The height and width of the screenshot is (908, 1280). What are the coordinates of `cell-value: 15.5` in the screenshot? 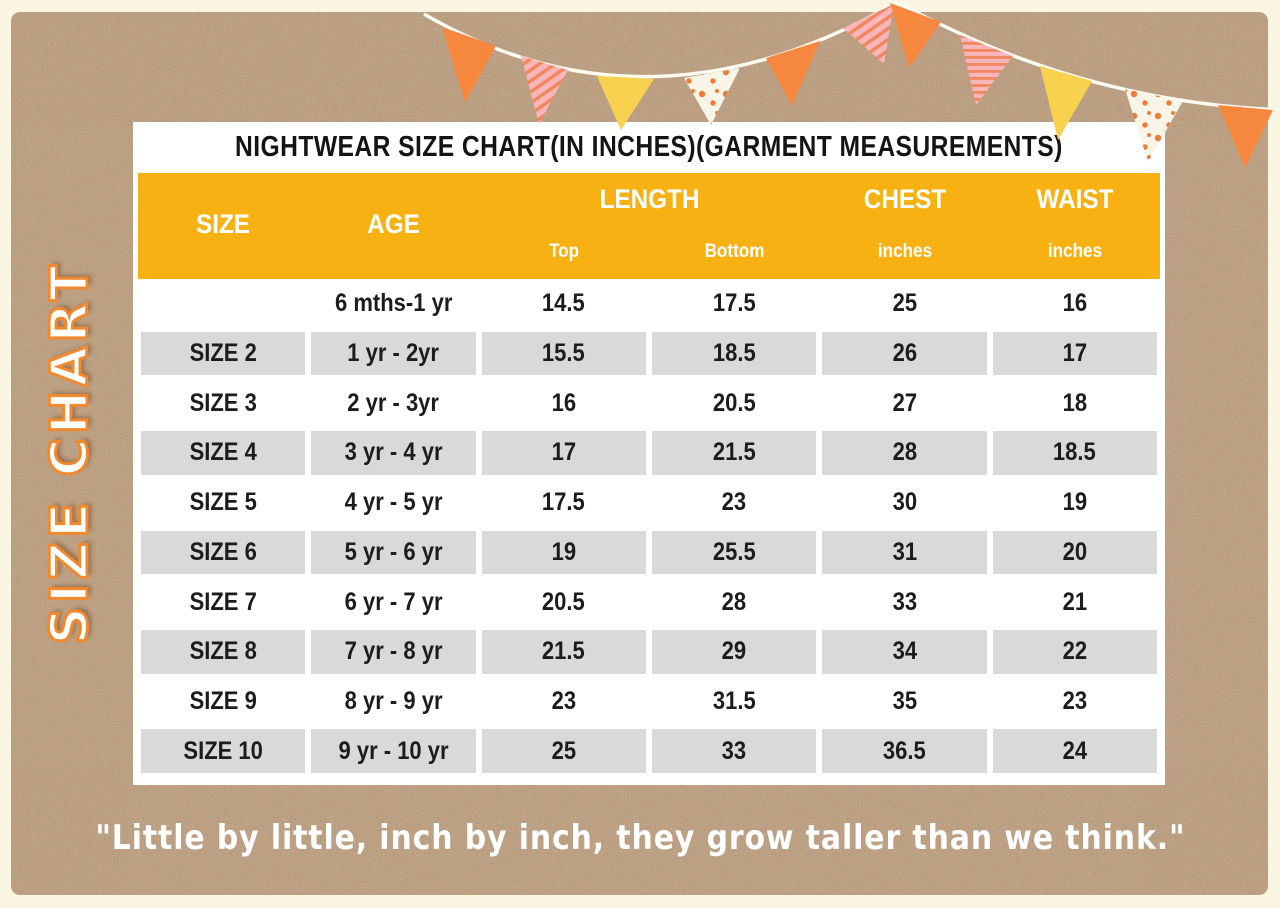 It's located at (564, 353).